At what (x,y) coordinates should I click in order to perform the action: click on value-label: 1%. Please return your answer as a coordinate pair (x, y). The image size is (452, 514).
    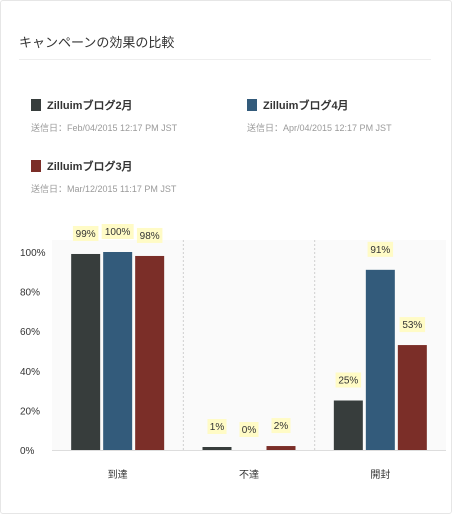
    Looking at the image, I should click on (217, 427).